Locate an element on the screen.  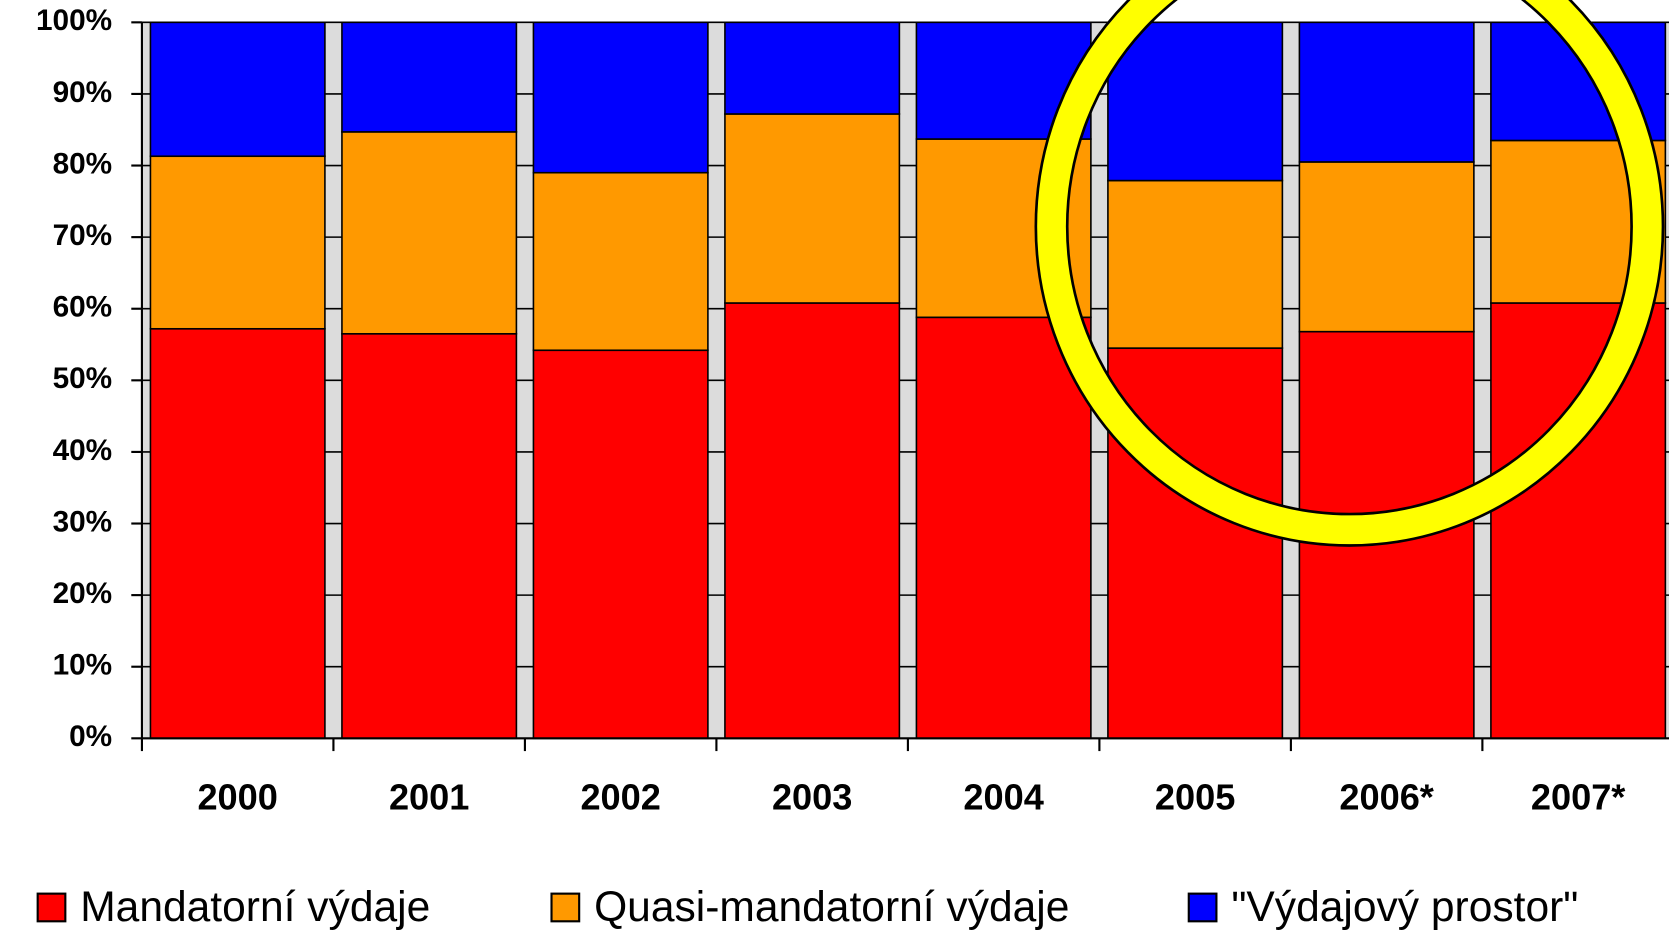
legend-label: "Výdajový prostor" is located at coordinates (1404, 907).